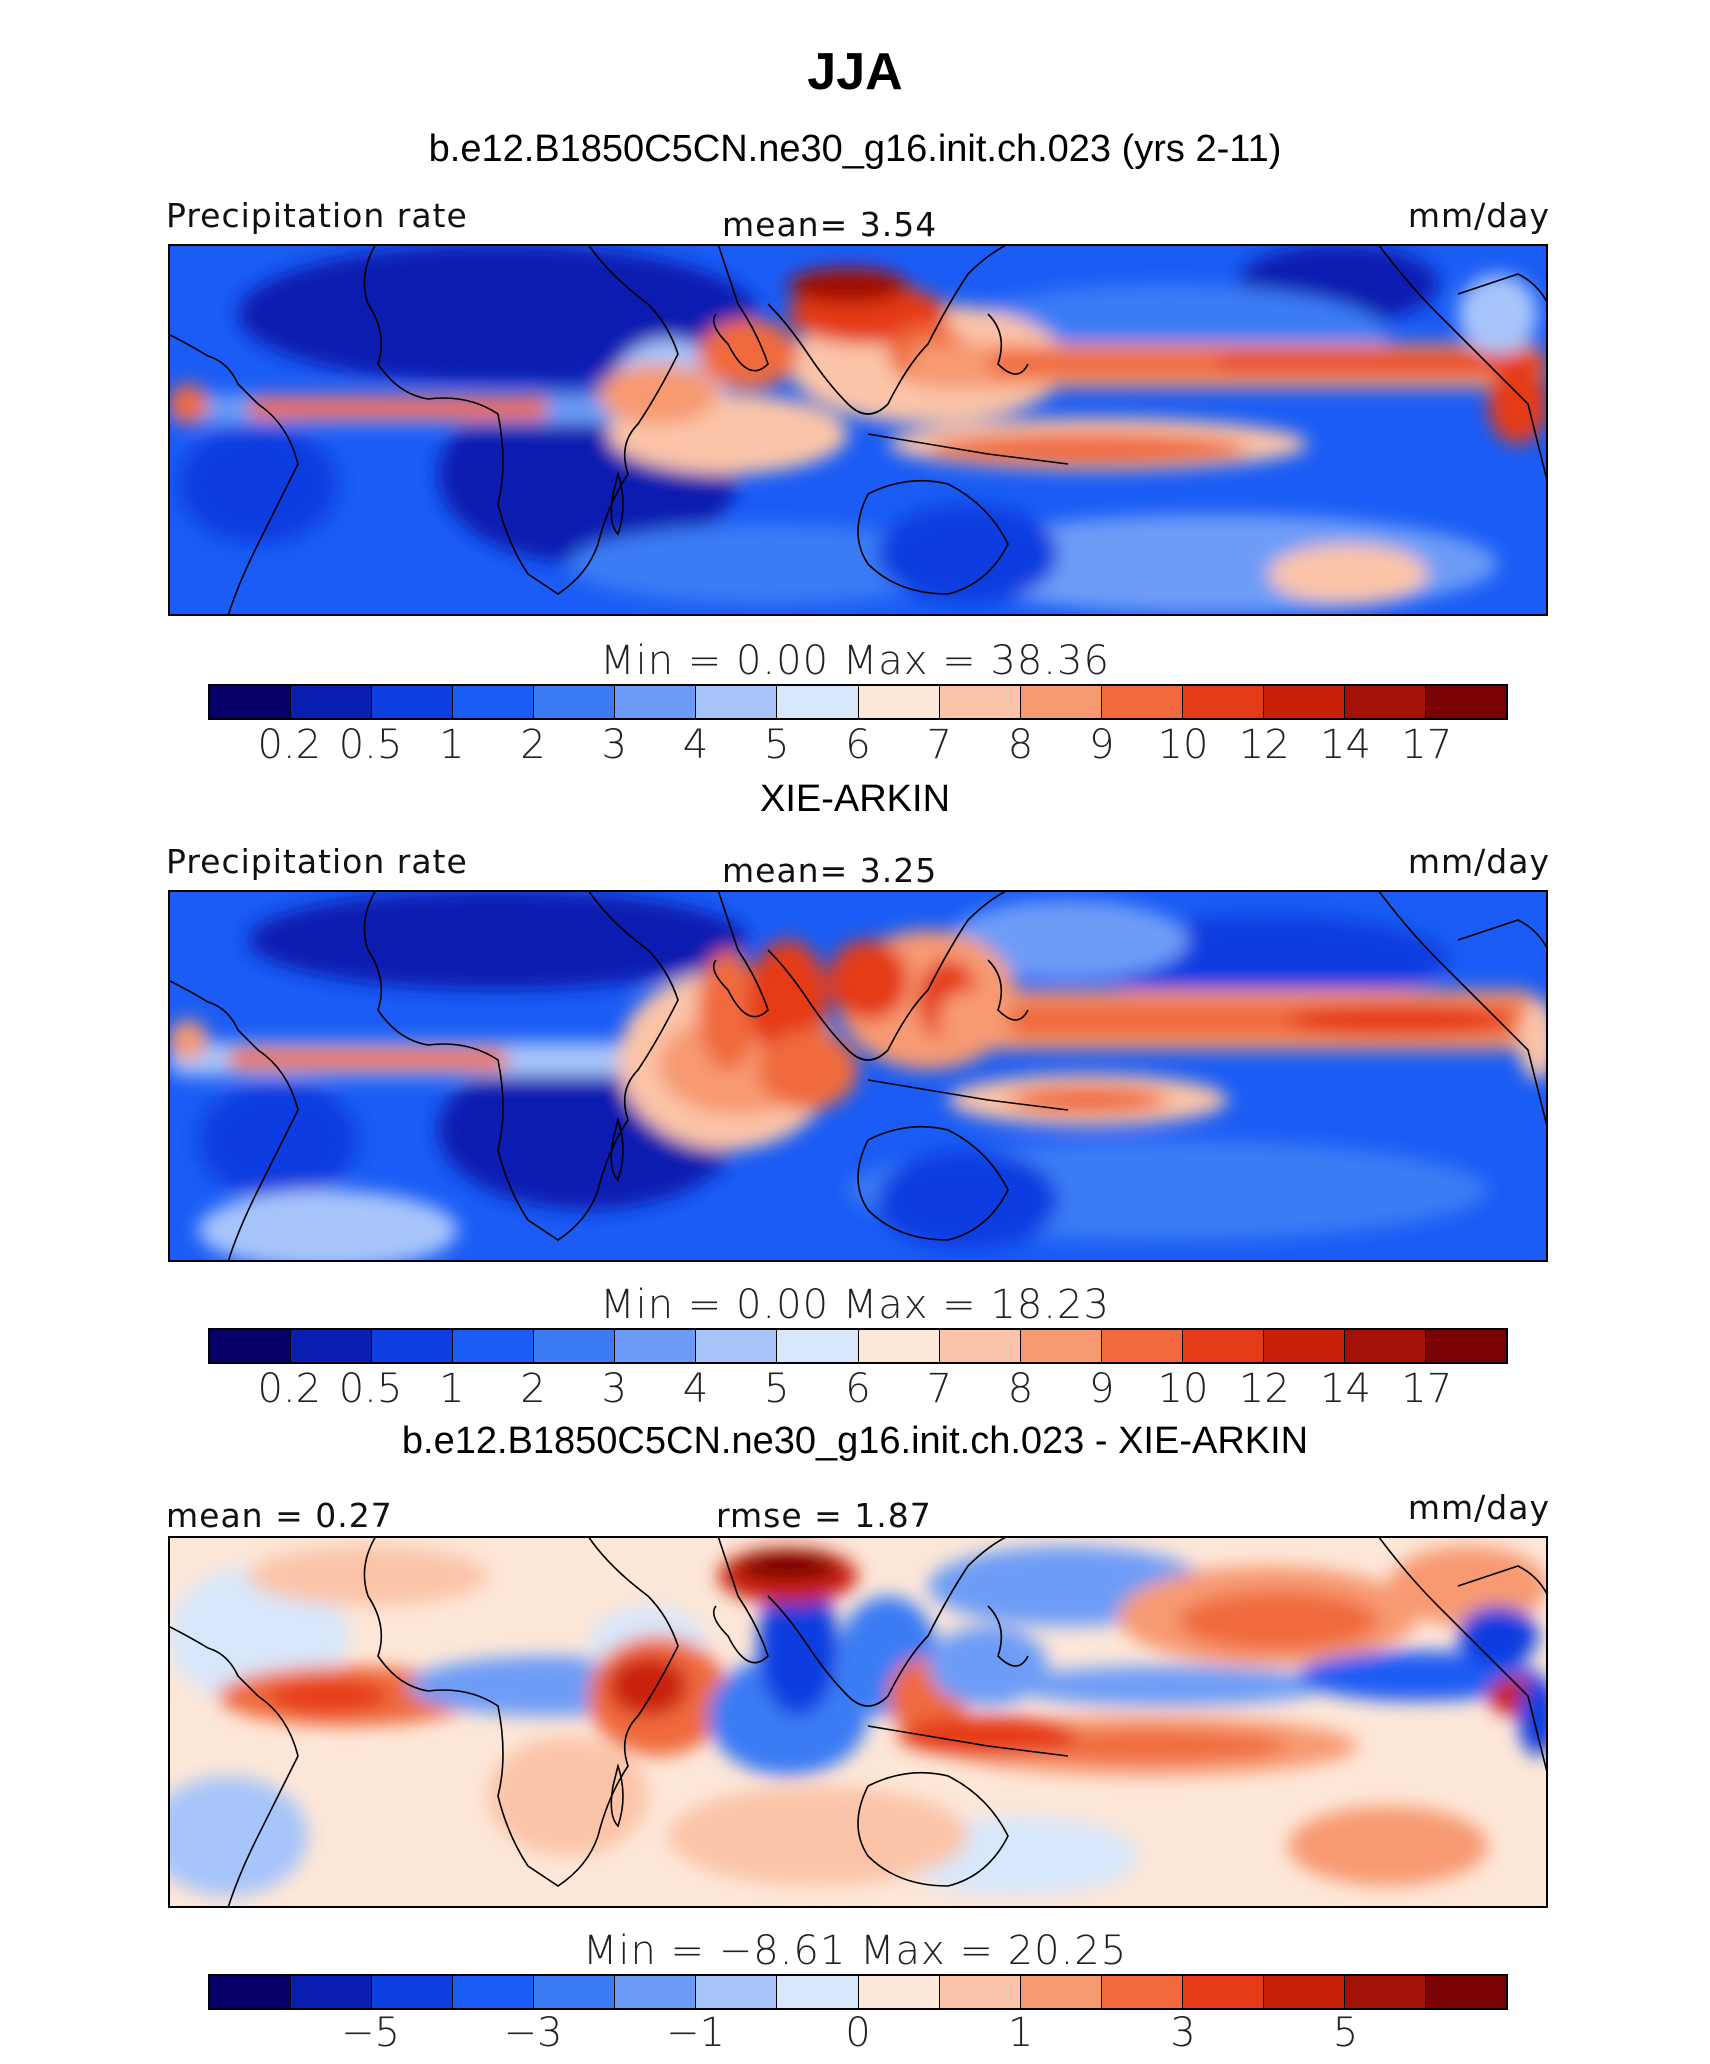 This screenshot has height=2064, width=1710. Describe the element at coordinates (1478, 215) in the screenshot. I see `panel-1-units-label: mm/day` at that location.